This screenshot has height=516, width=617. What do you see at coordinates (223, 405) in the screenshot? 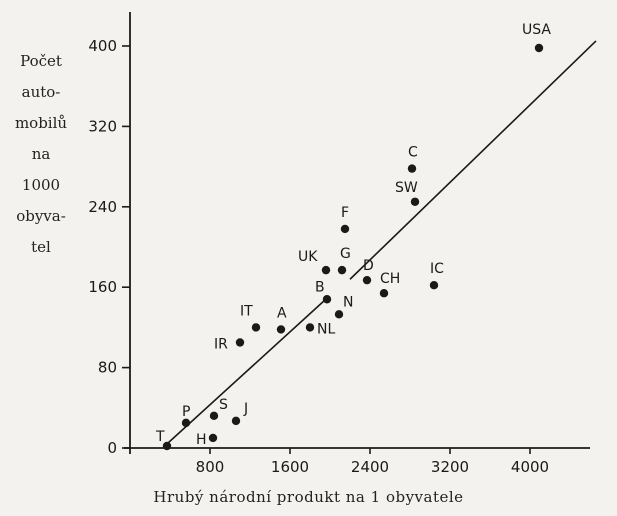
I see `data-point-label: S` at bounding box center [223, 405].